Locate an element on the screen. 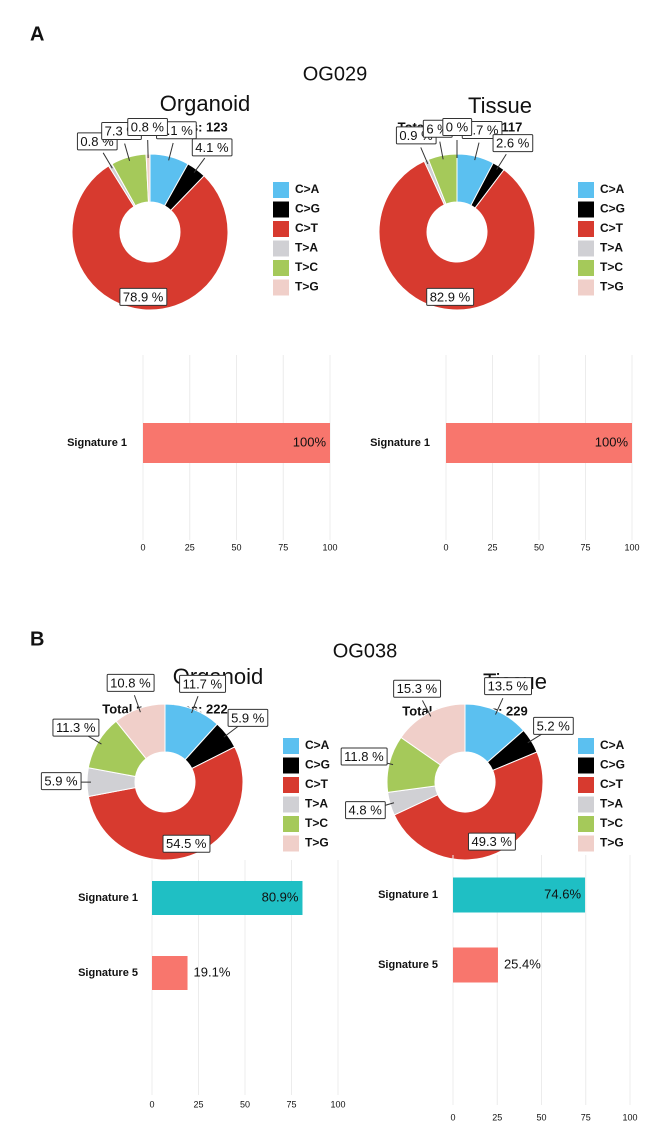 The height and width of the screenshot is (1139, 670). panel-label: B is located at coordinates (37, 639).